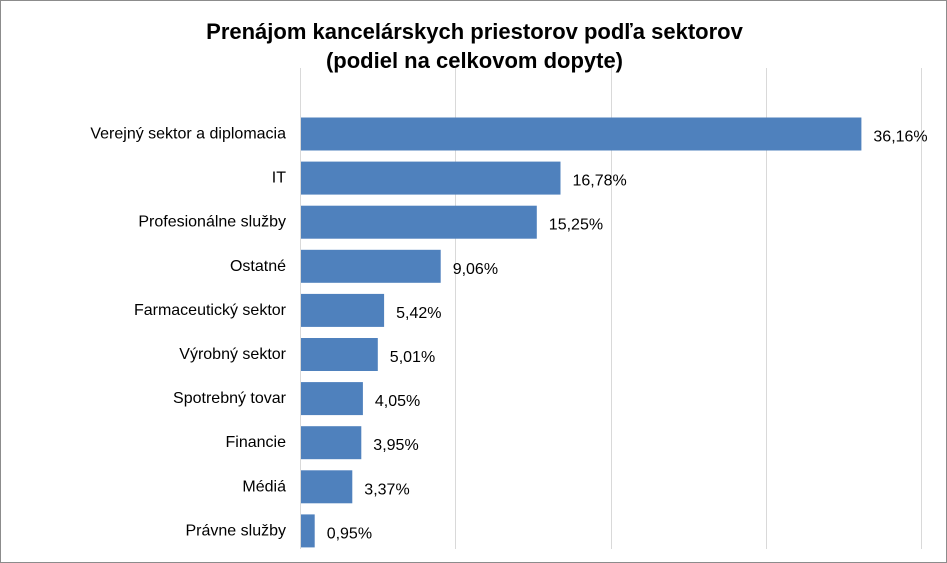 Image resolution: width=947 pixels, height=563 pixels. What do you see at coordinates (279, 178) in the screenshot?
I see `category-label-1: IT` at bounding box center [279, 178].